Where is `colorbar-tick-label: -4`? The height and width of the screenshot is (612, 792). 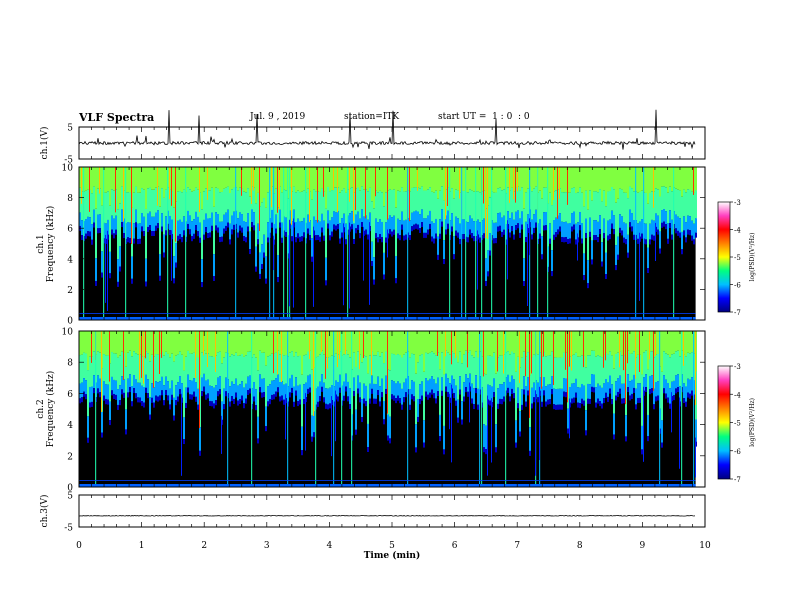 colorbar-tick-label: -4 is located at coordinates (737, 231).